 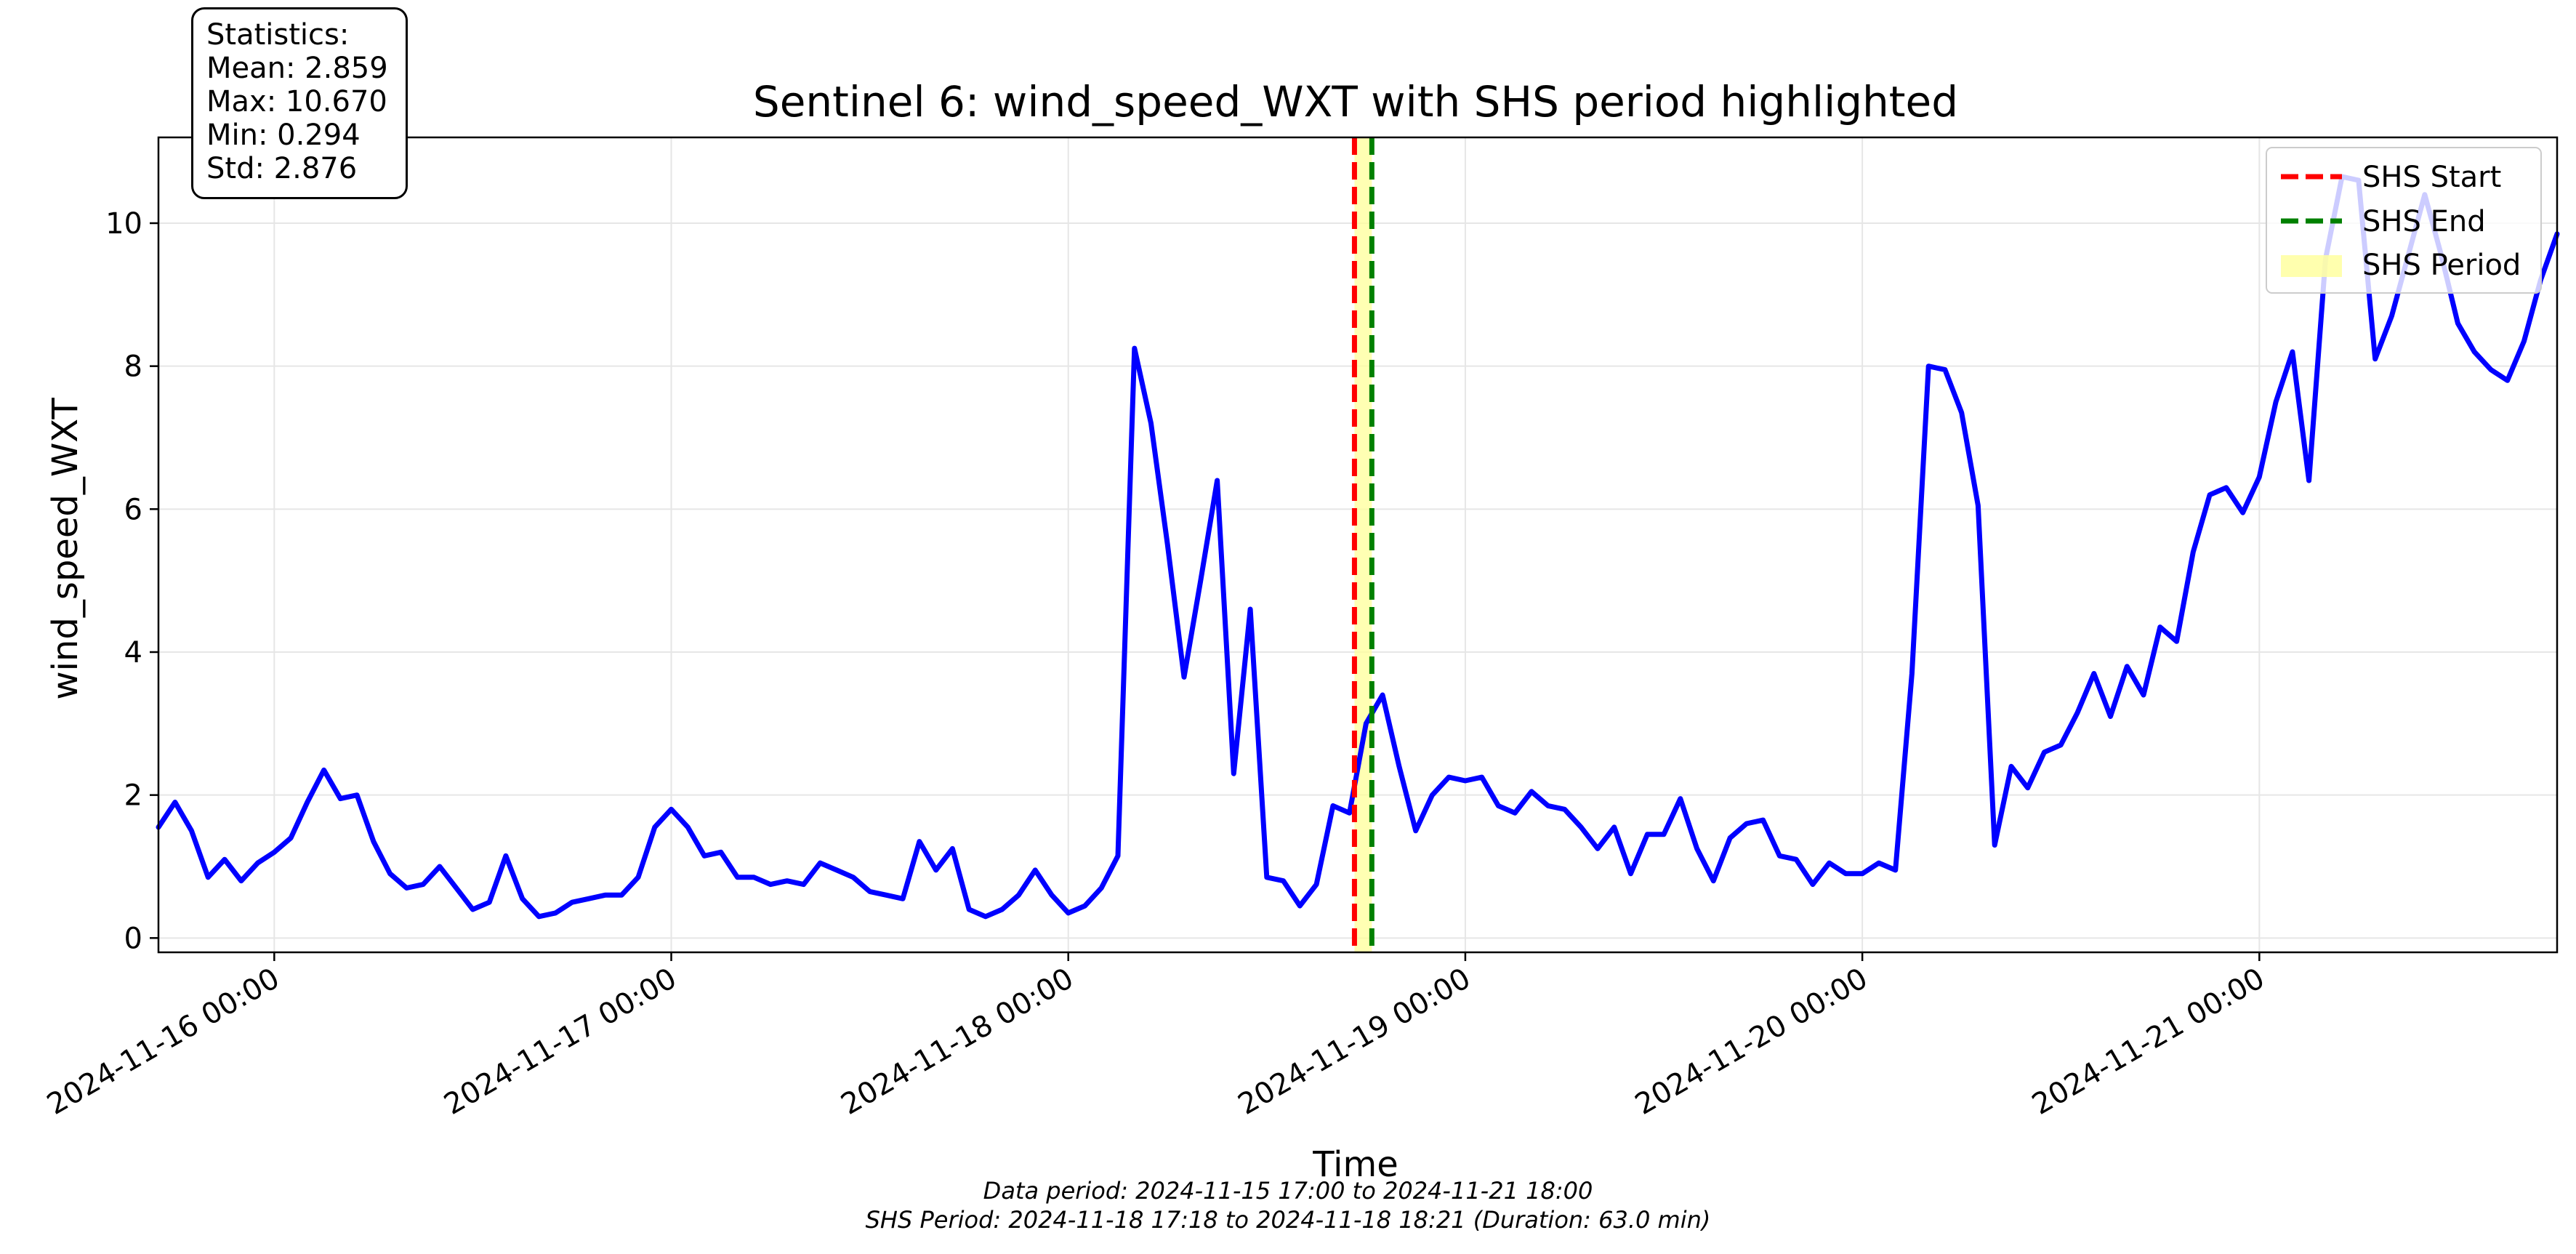 What do you see at coordinates (2441, 265) in the screenshot?
I see `legend-shs-period-label: SHS Period` at bounding box center [2441, 265].